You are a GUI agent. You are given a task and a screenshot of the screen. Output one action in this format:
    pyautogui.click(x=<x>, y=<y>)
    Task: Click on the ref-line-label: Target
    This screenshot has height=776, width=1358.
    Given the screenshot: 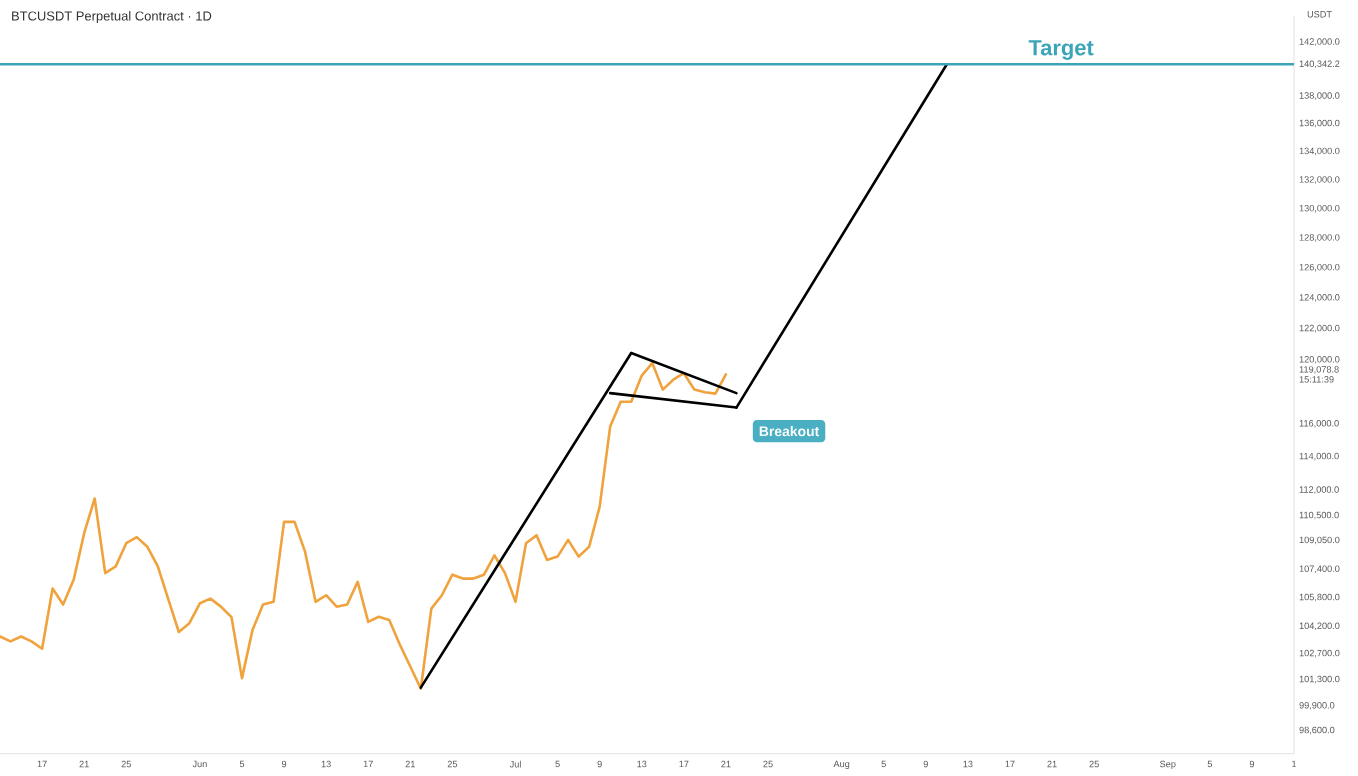 What is the action you would take?
    pyautogui.click(x=1061, y=50)
    